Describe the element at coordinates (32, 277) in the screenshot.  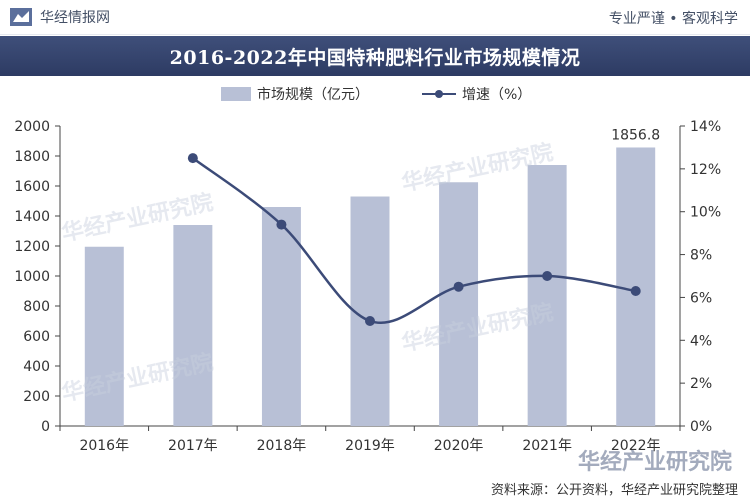
I see `y-left-tick-label: 1000` at that location.